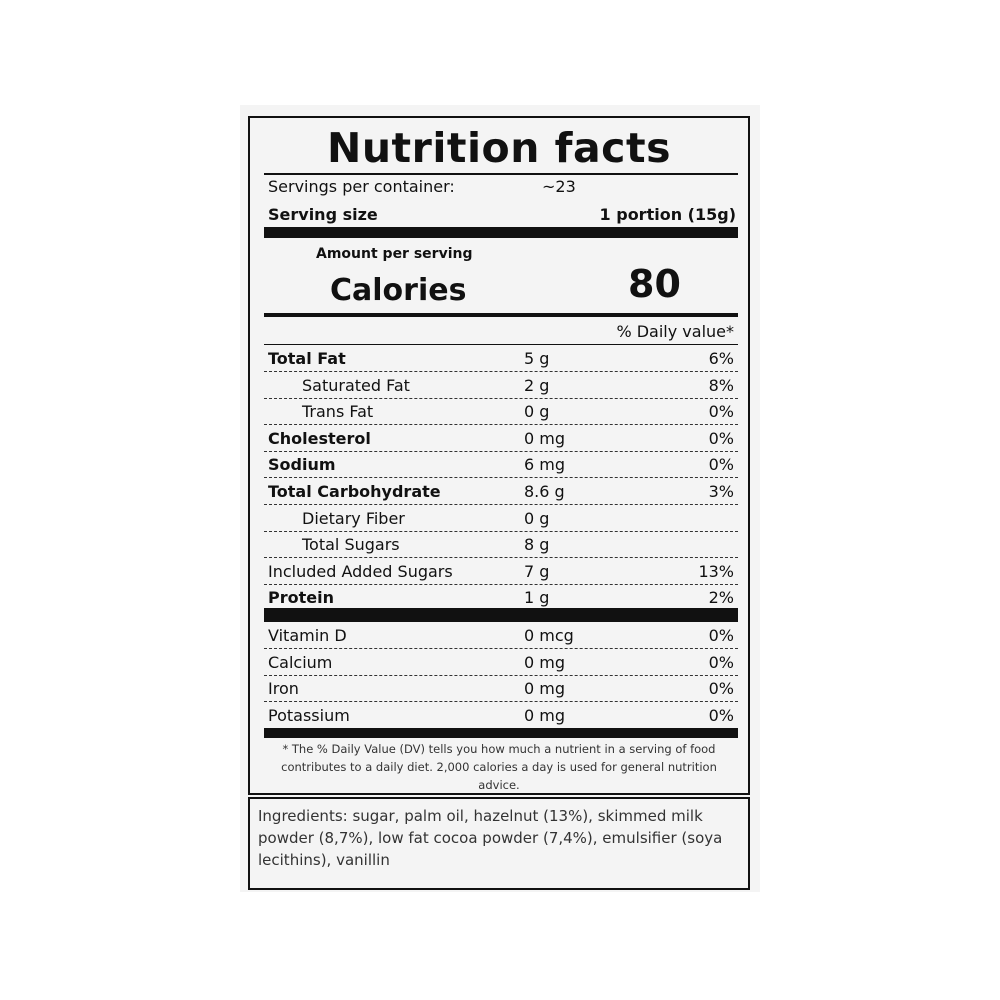 Image resolution: width=1000 pixels, height=1000 pixels. What do you see at coordinates (544, 491) in the screenshot?
I see `nutrient-amount: 8.6 g` at bounding box center [544, 491].